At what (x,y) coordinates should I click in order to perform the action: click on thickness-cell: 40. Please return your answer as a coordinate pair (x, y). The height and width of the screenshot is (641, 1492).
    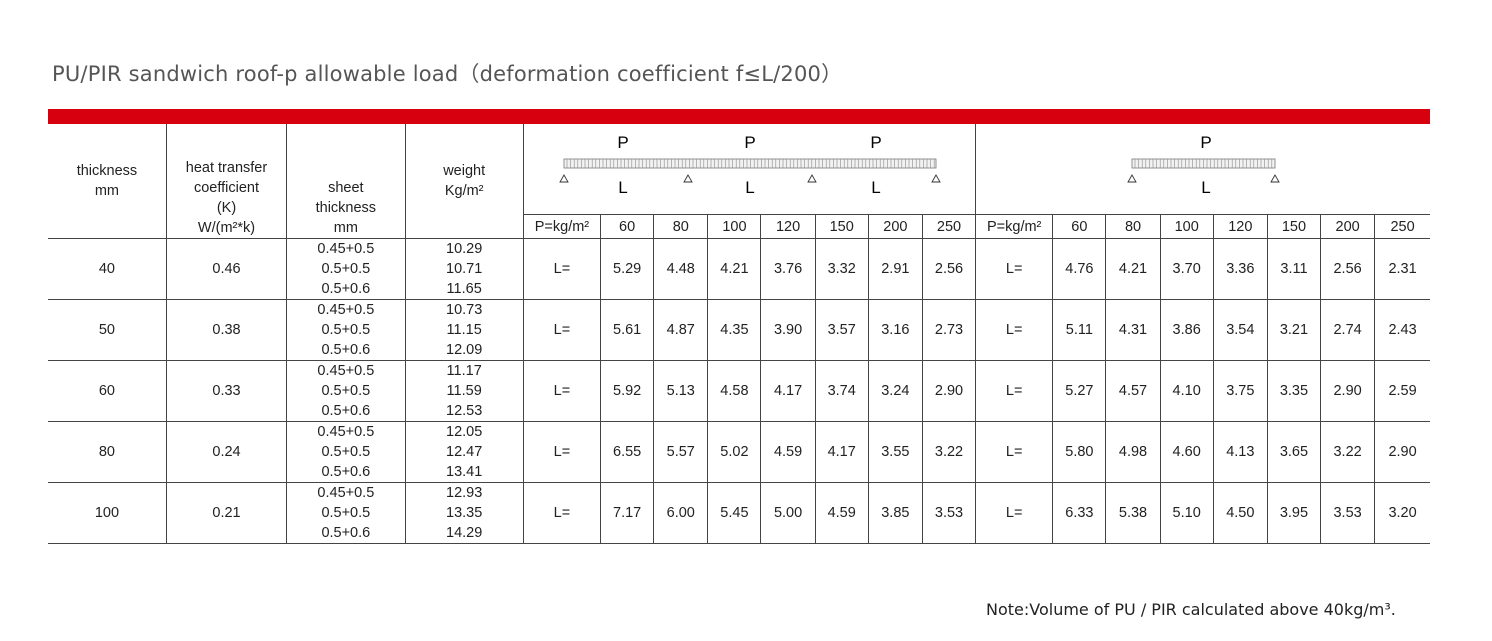
    Looking at the image, I should click on (107, 269).